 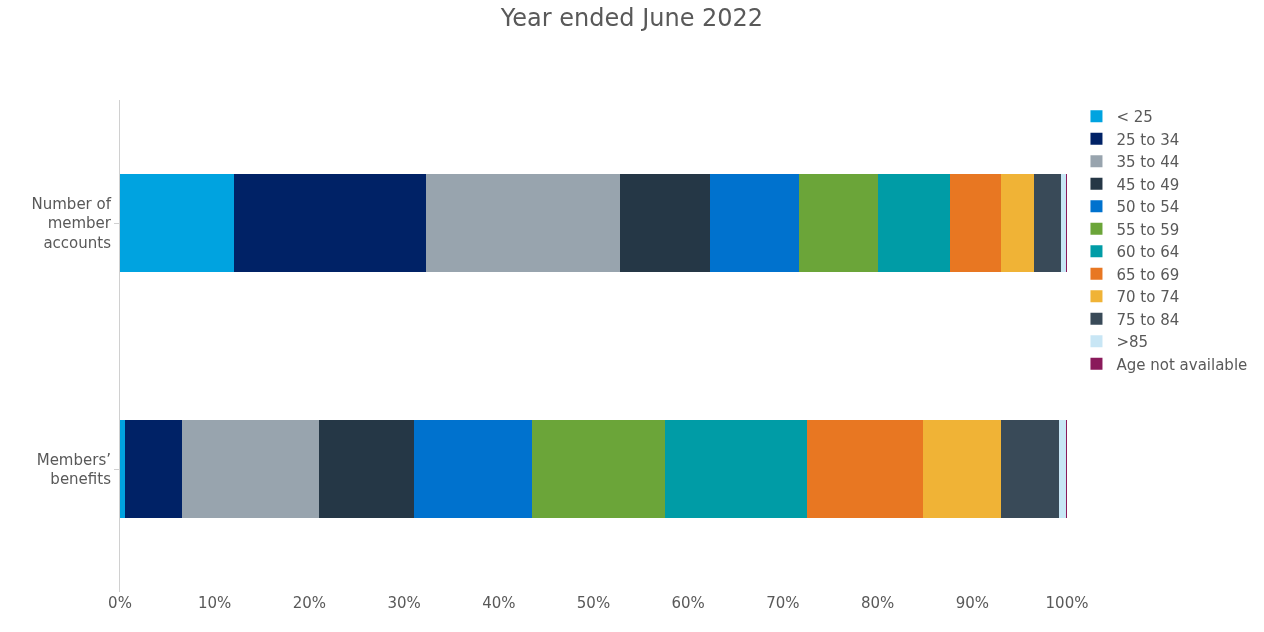 I want to click on legend-label: 25 to 34, so click(x=1148, y=139).